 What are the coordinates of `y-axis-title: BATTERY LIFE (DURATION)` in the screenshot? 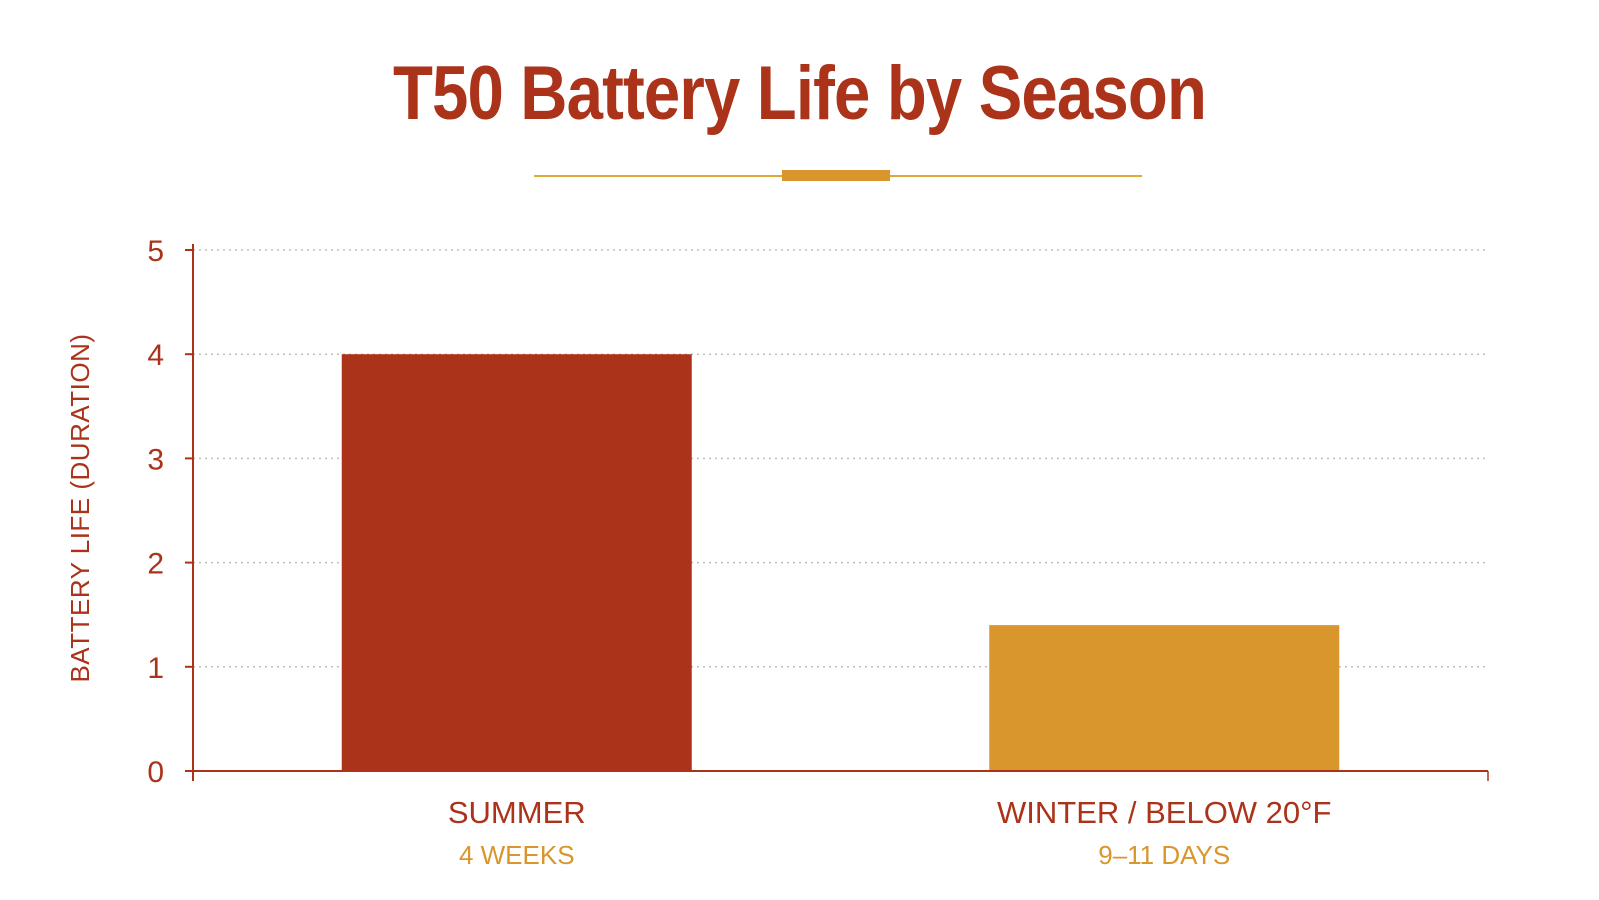 It's located at (80, 507).